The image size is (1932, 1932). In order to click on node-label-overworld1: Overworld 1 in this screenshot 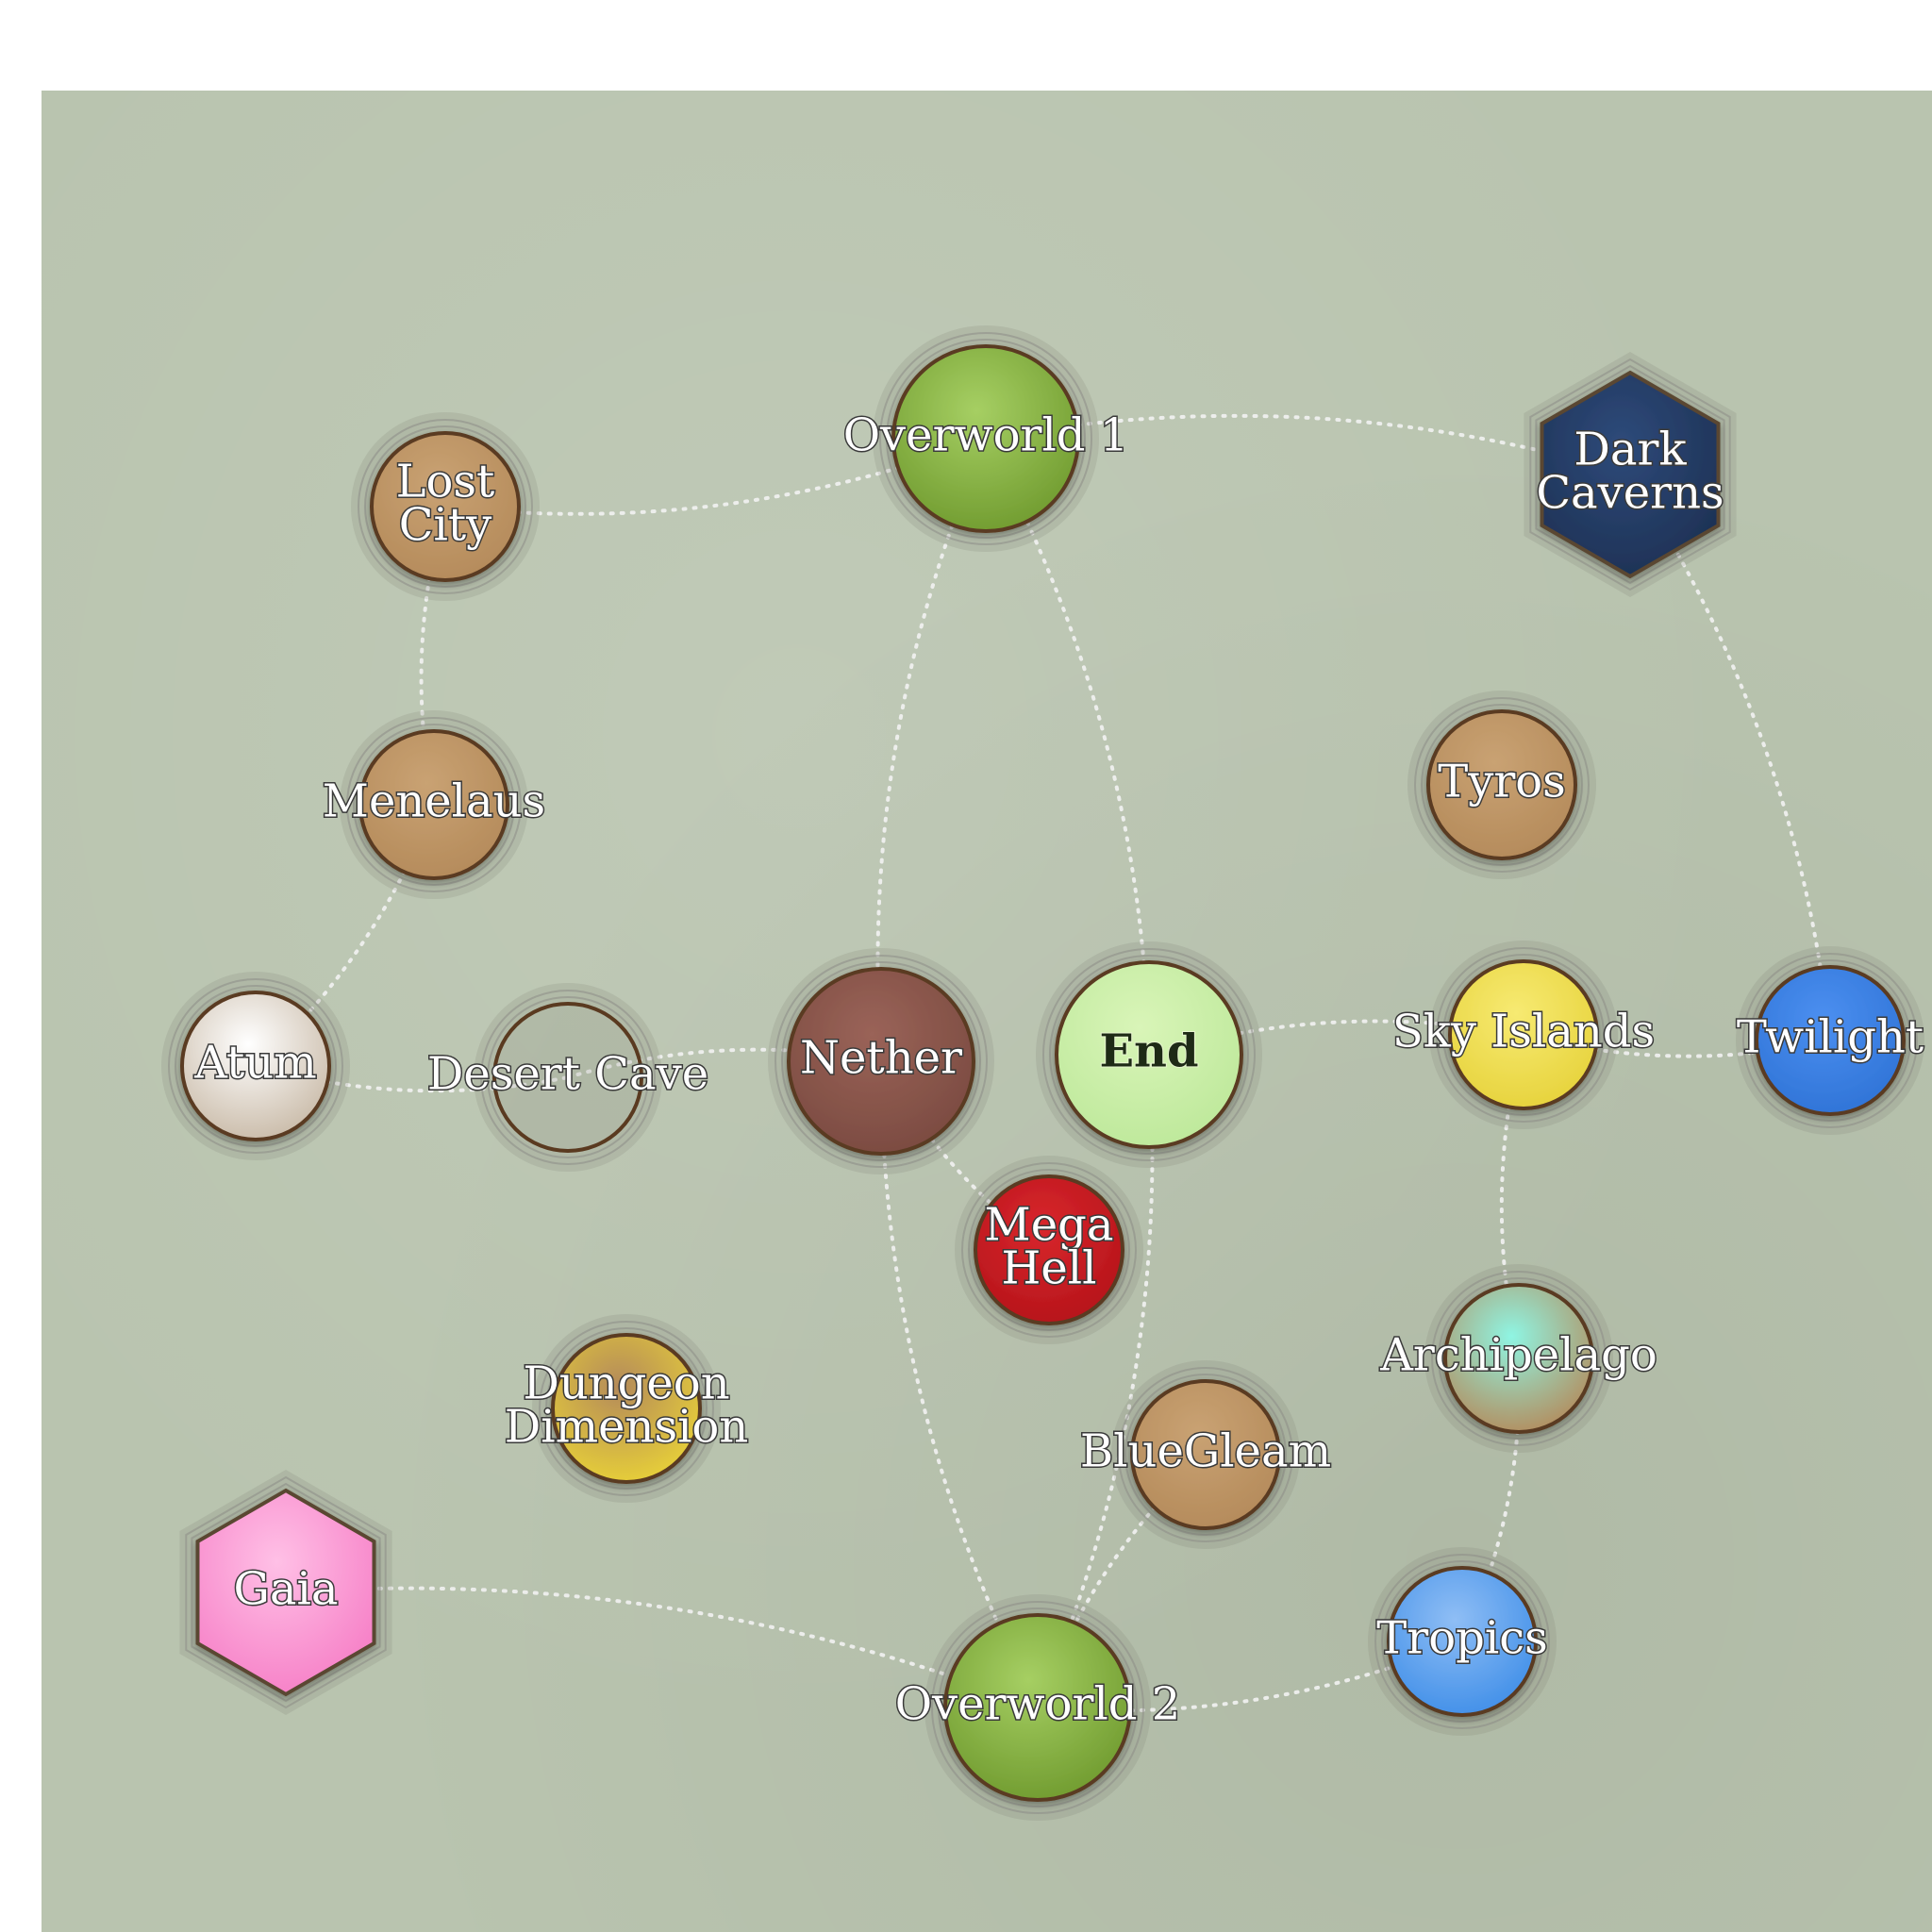, I will do `click(986, 435)`.